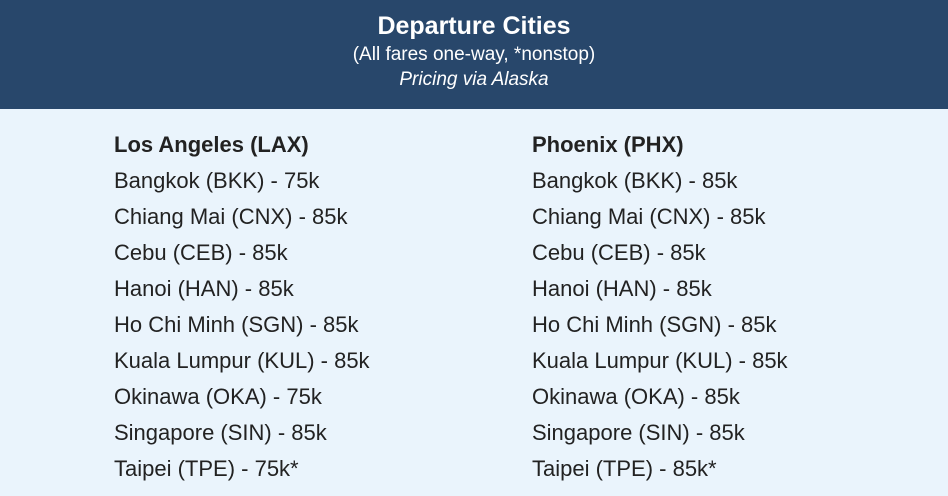 The image size is (948, 496). Describe the element at coordinates (218, 396) in the screenshot. I see `route-item: Okinawa (OKA) - 75k` at that location.